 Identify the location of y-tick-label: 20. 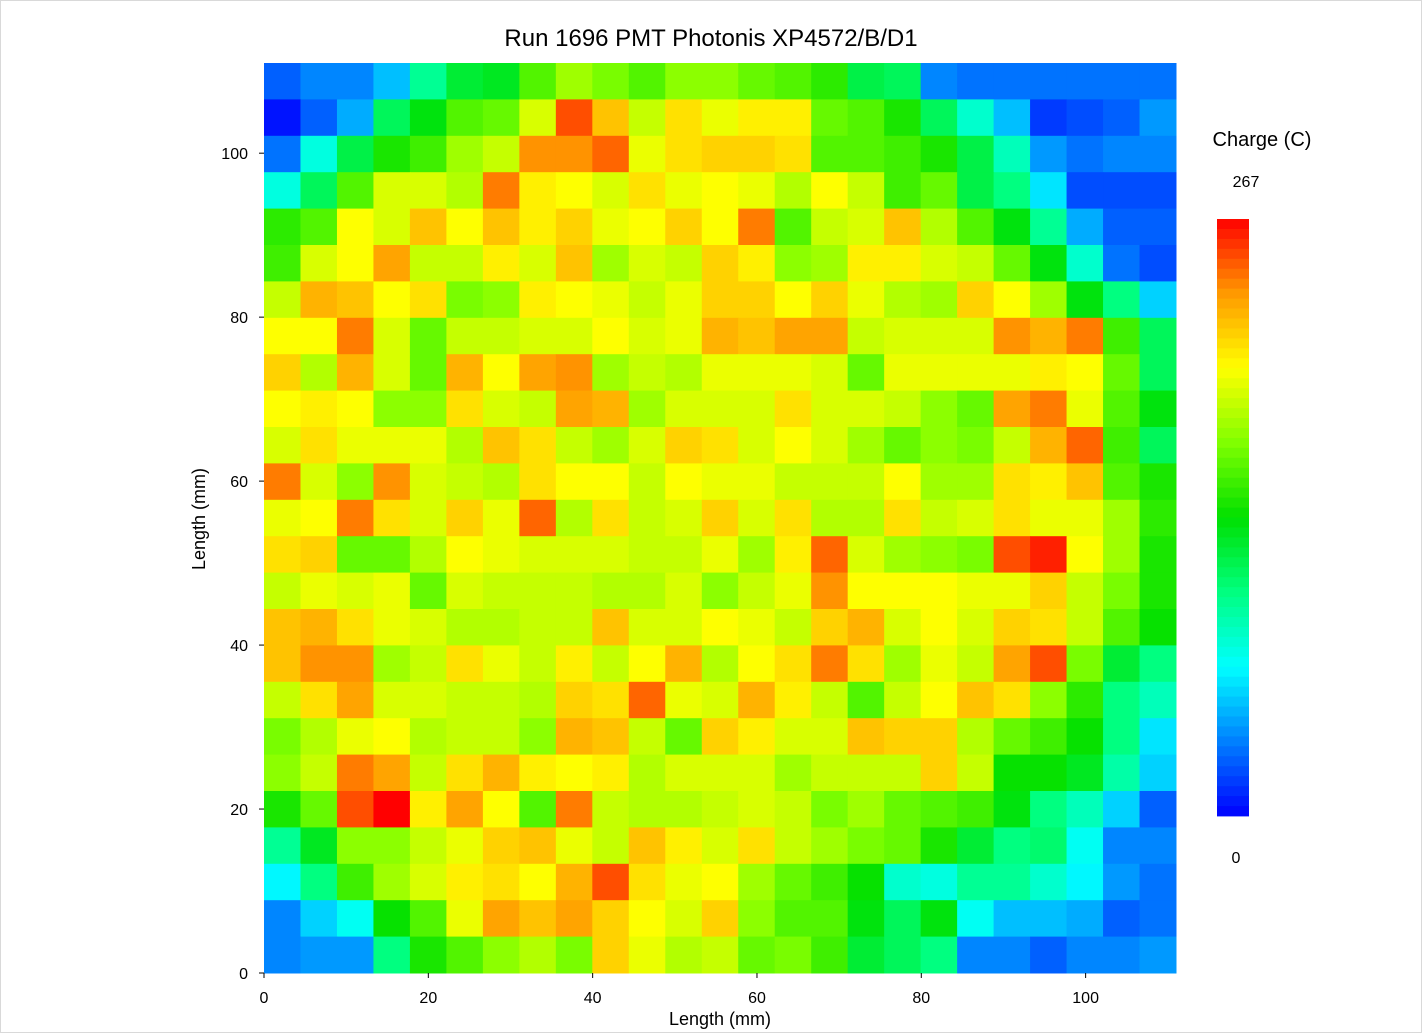
(239, 810).